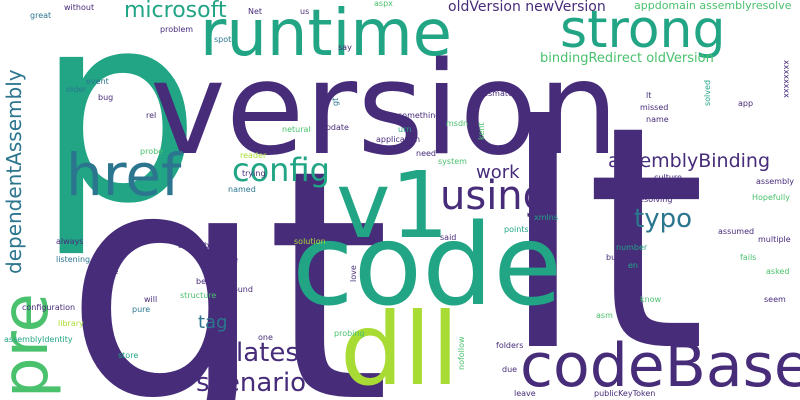  What do you see at coordinates (38, 339) in the screenshot?
I see `word-assemblyIdentity: assemblyIdentity` at bounding box center [38, 339].